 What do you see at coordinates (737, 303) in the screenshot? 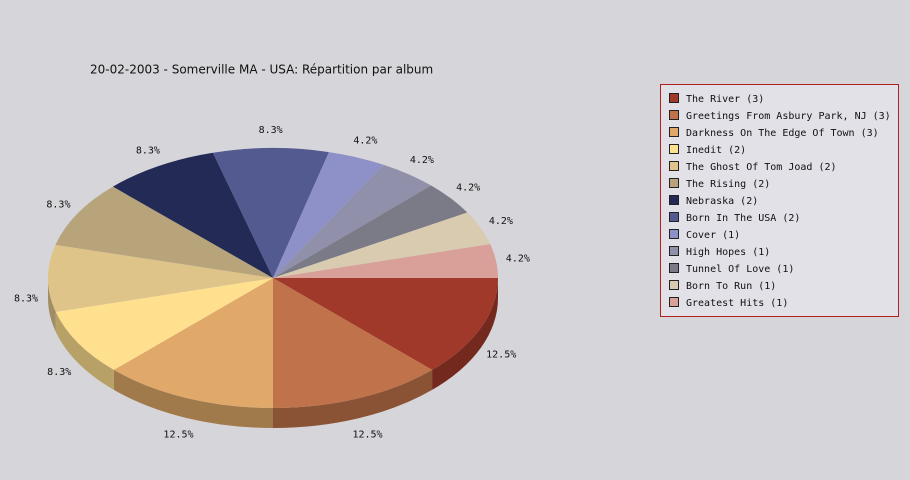
I see `legend-label: Greatest Hits (1)` at bounding box center [737, 303].